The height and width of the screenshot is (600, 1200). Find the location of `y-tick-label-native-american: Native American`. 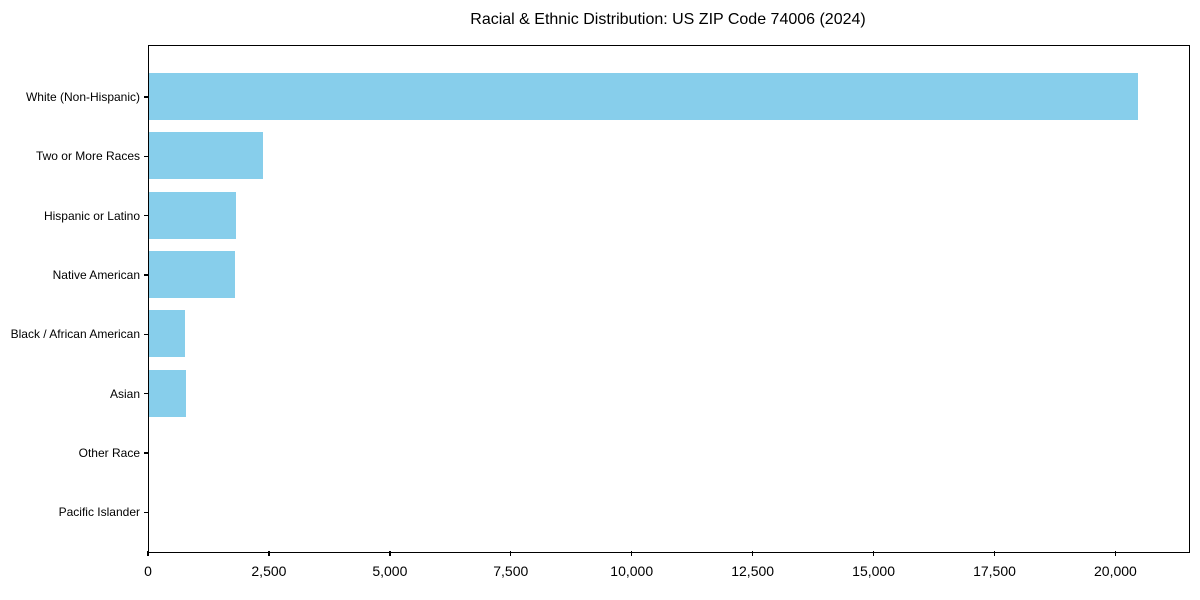

y-tick-label-native-american: Native American is located at coordinates (96, 275).